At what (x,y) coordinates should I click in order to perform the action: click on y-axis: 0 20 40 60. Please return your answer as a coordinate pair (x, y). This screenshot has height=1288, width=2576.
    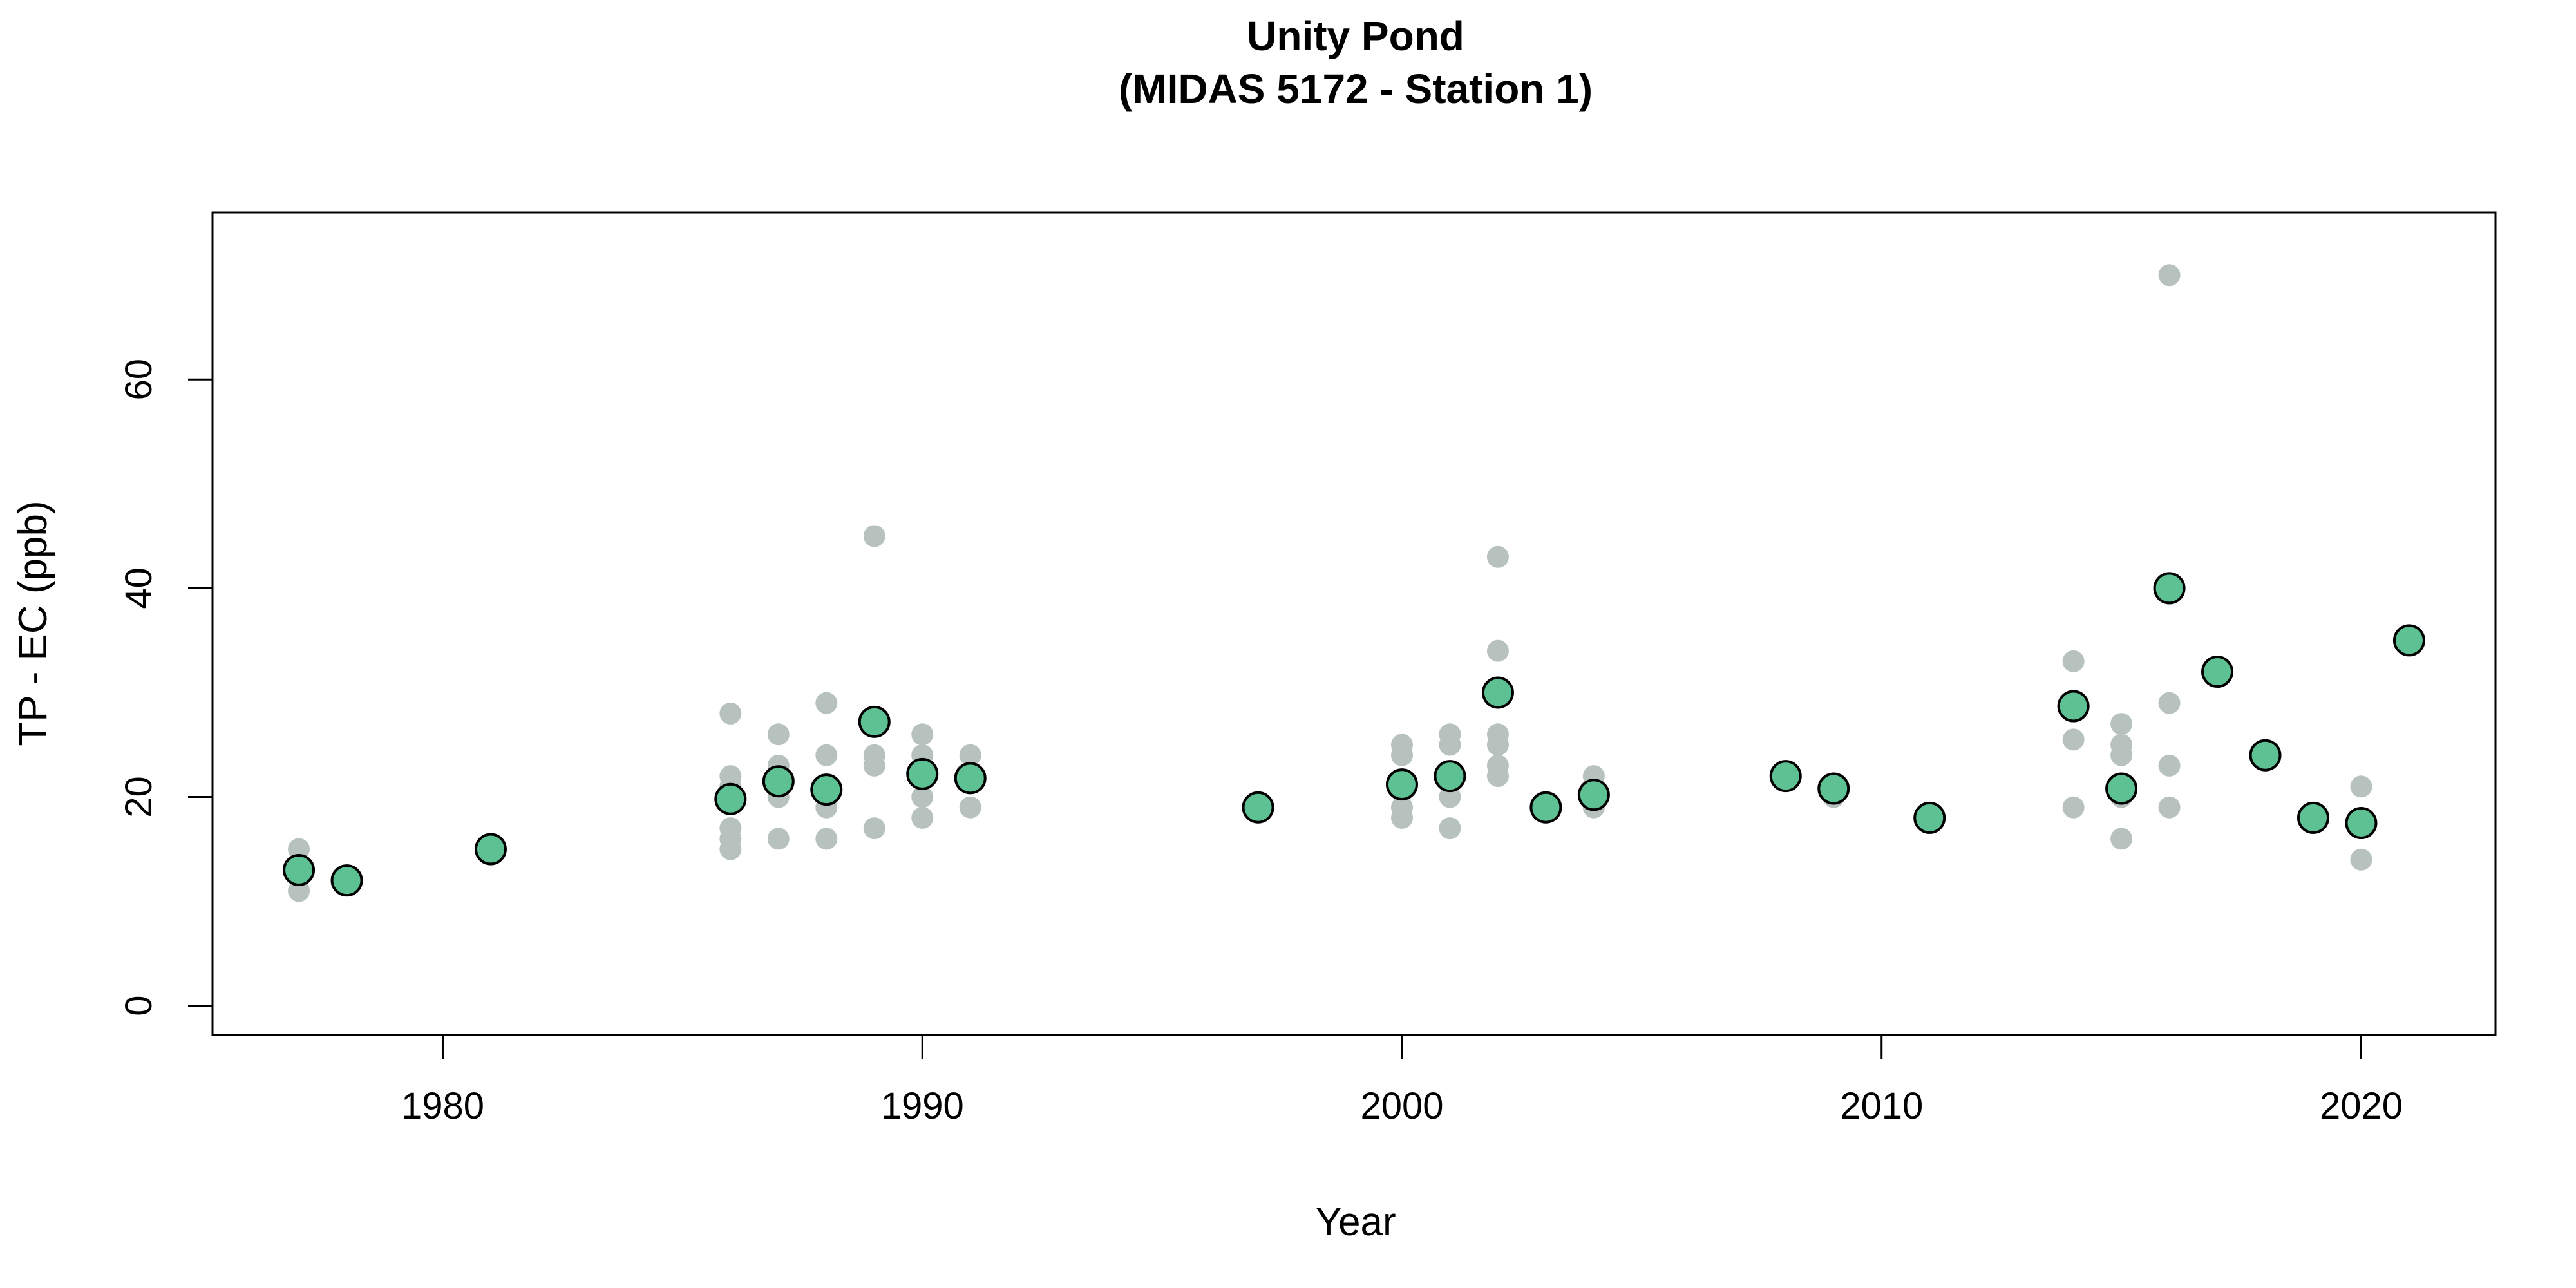
    Looking at the image, I should click on (166, 687).